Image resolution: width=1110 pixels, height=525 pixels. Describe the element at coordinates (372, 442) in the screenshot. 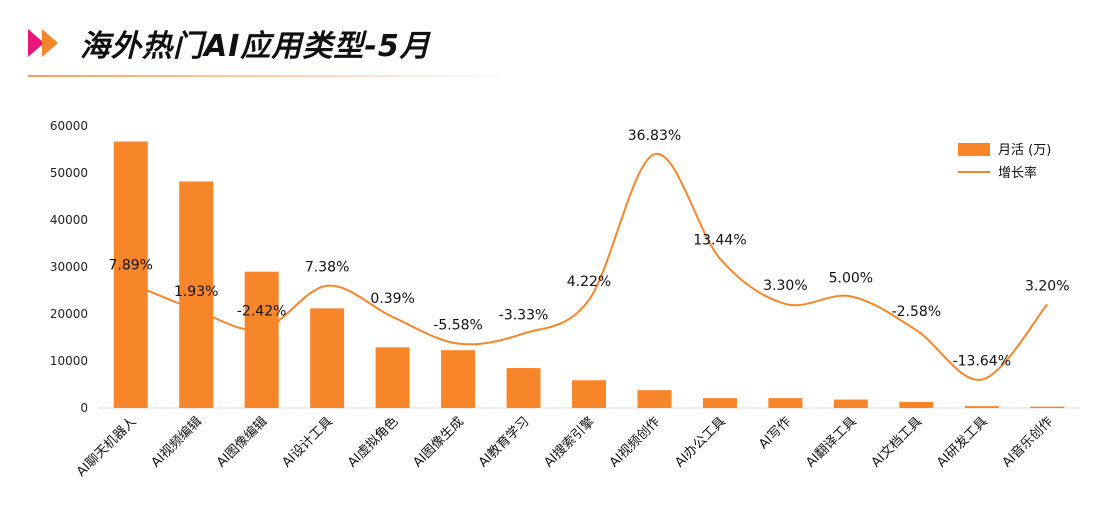

I see `category-label: AI虚拟角色` at that location.